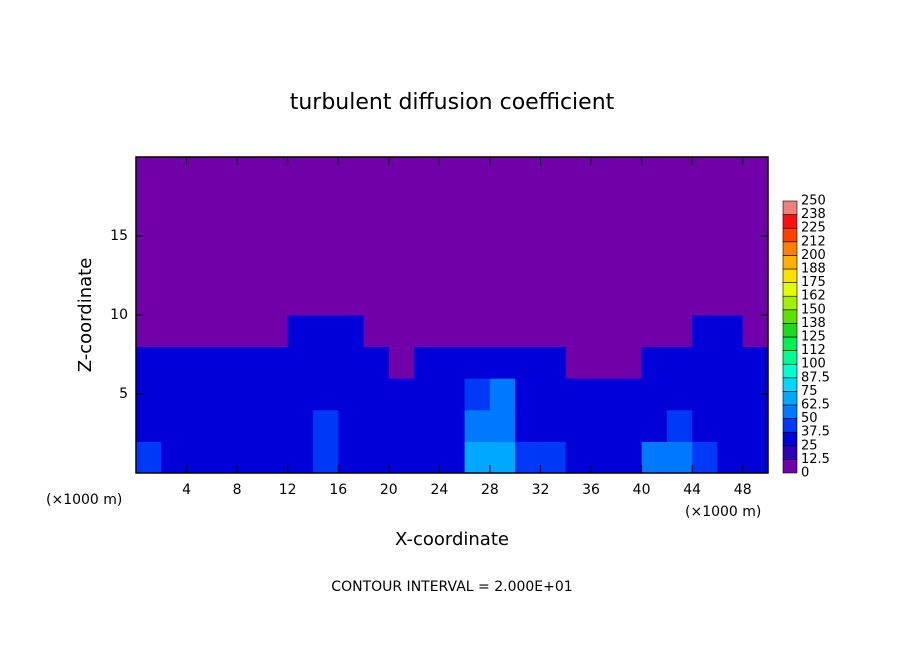 This screenshot has width=904, height=654. What do you see at coordinates (389, 490) in the screenshot?
I see `x-tick-label: 20` at bounding box center [389, 490].